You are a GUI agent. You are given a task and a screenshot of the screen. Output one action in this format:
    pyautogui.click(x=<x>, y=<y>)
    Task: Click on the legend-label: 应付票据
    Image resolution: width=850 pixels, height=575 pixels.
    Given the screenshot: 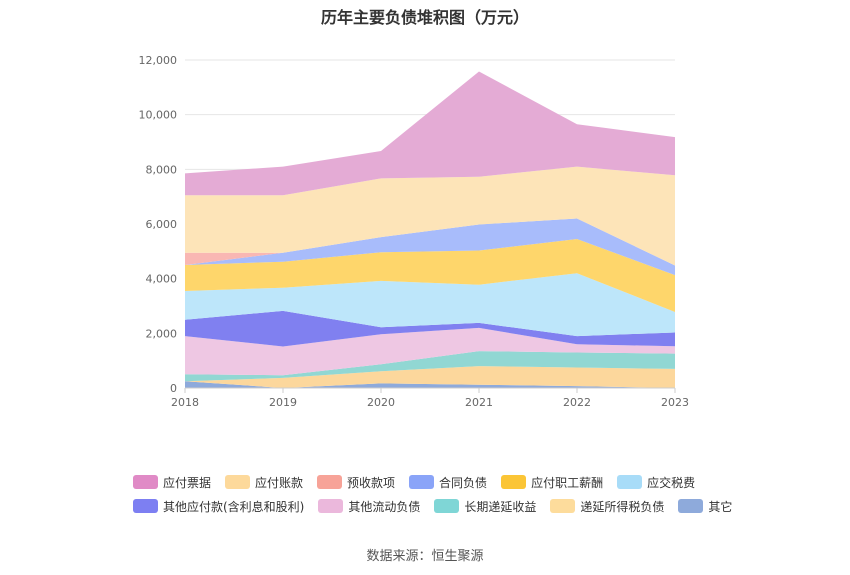 What is the action you would take?
    pyautogui.click(x=187, y=482)
    